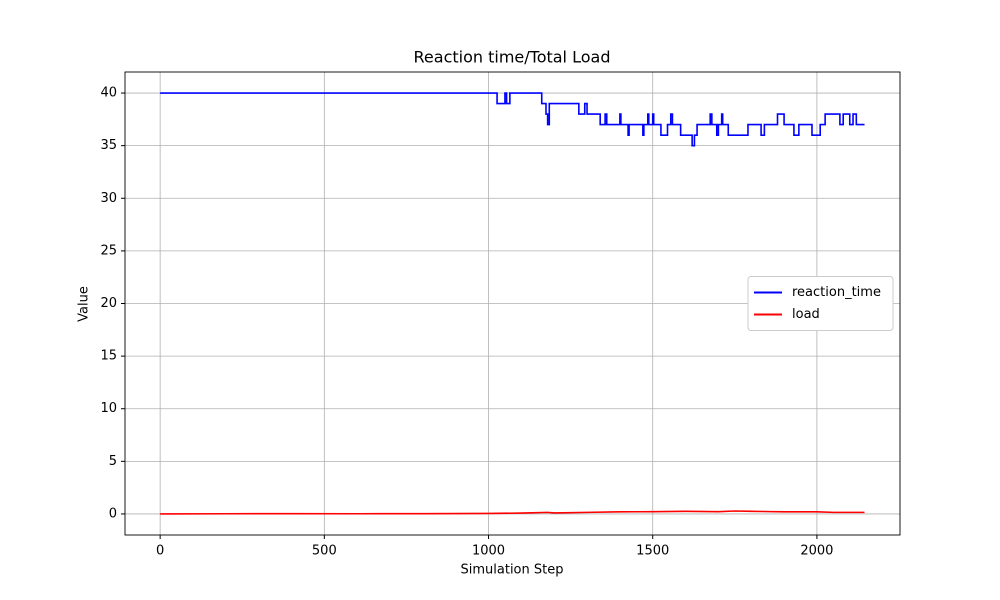 This screenshot has height=600, width=1000. What do you see at coordinates (108, 250) in the screenshot?
I see `y-tick-label: 25` at bounding box center [108, 250].